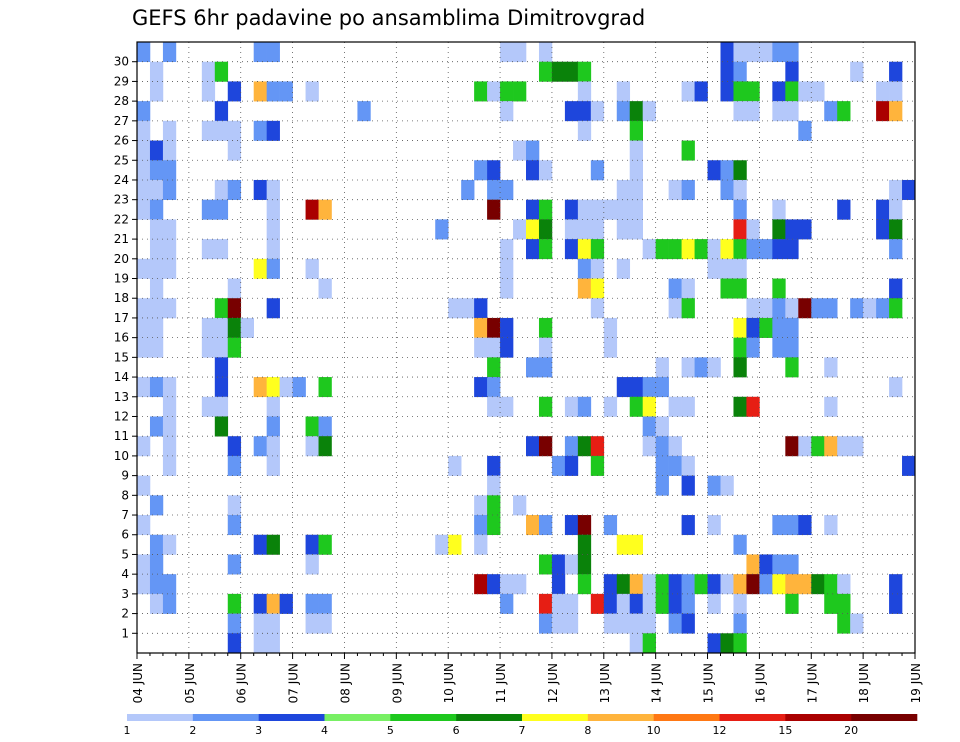  I want to click on x-tick-label: 12 JUN, so click(553, 683).